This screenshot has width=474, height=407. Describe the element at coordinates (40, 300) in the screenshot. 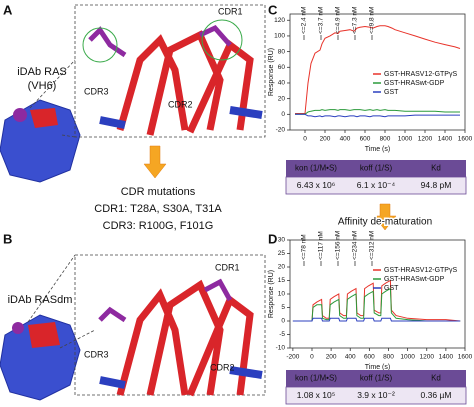

I see `label: iDAb RASdm` at that location.